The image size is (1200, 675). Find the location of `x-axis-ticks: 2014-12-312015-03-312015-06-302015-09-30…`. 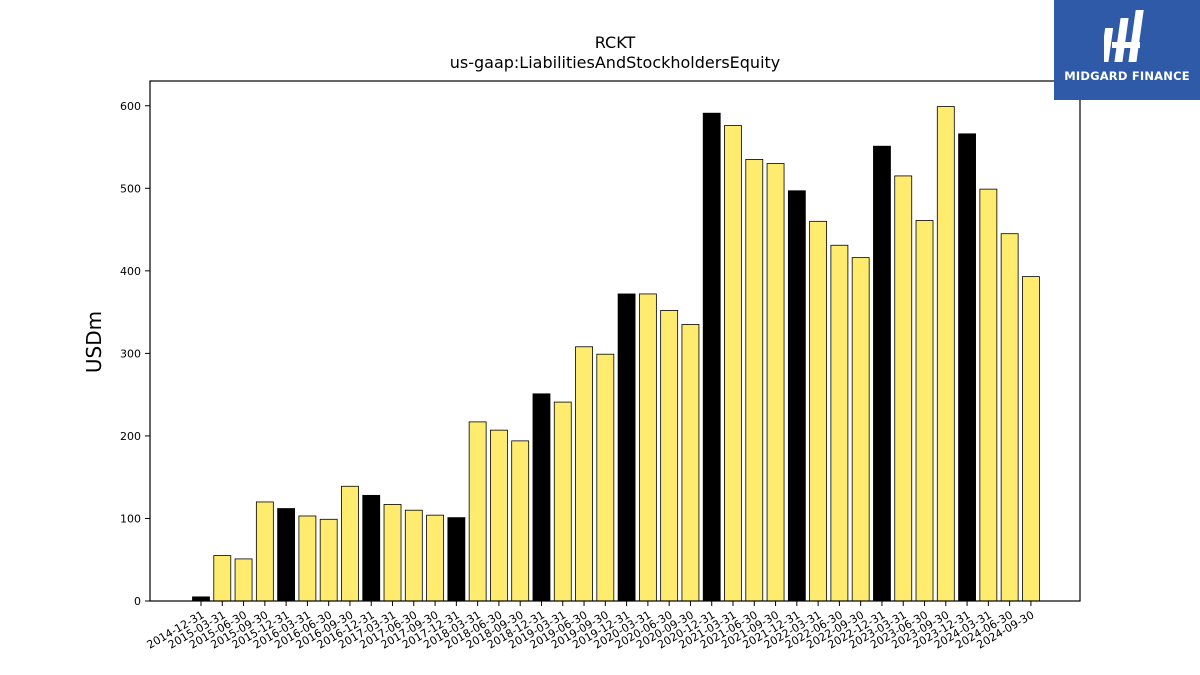

x-axis-ticks: 2014-12-312015-03-312015-06-302015-09-30… is located at coordinates (590, 626).